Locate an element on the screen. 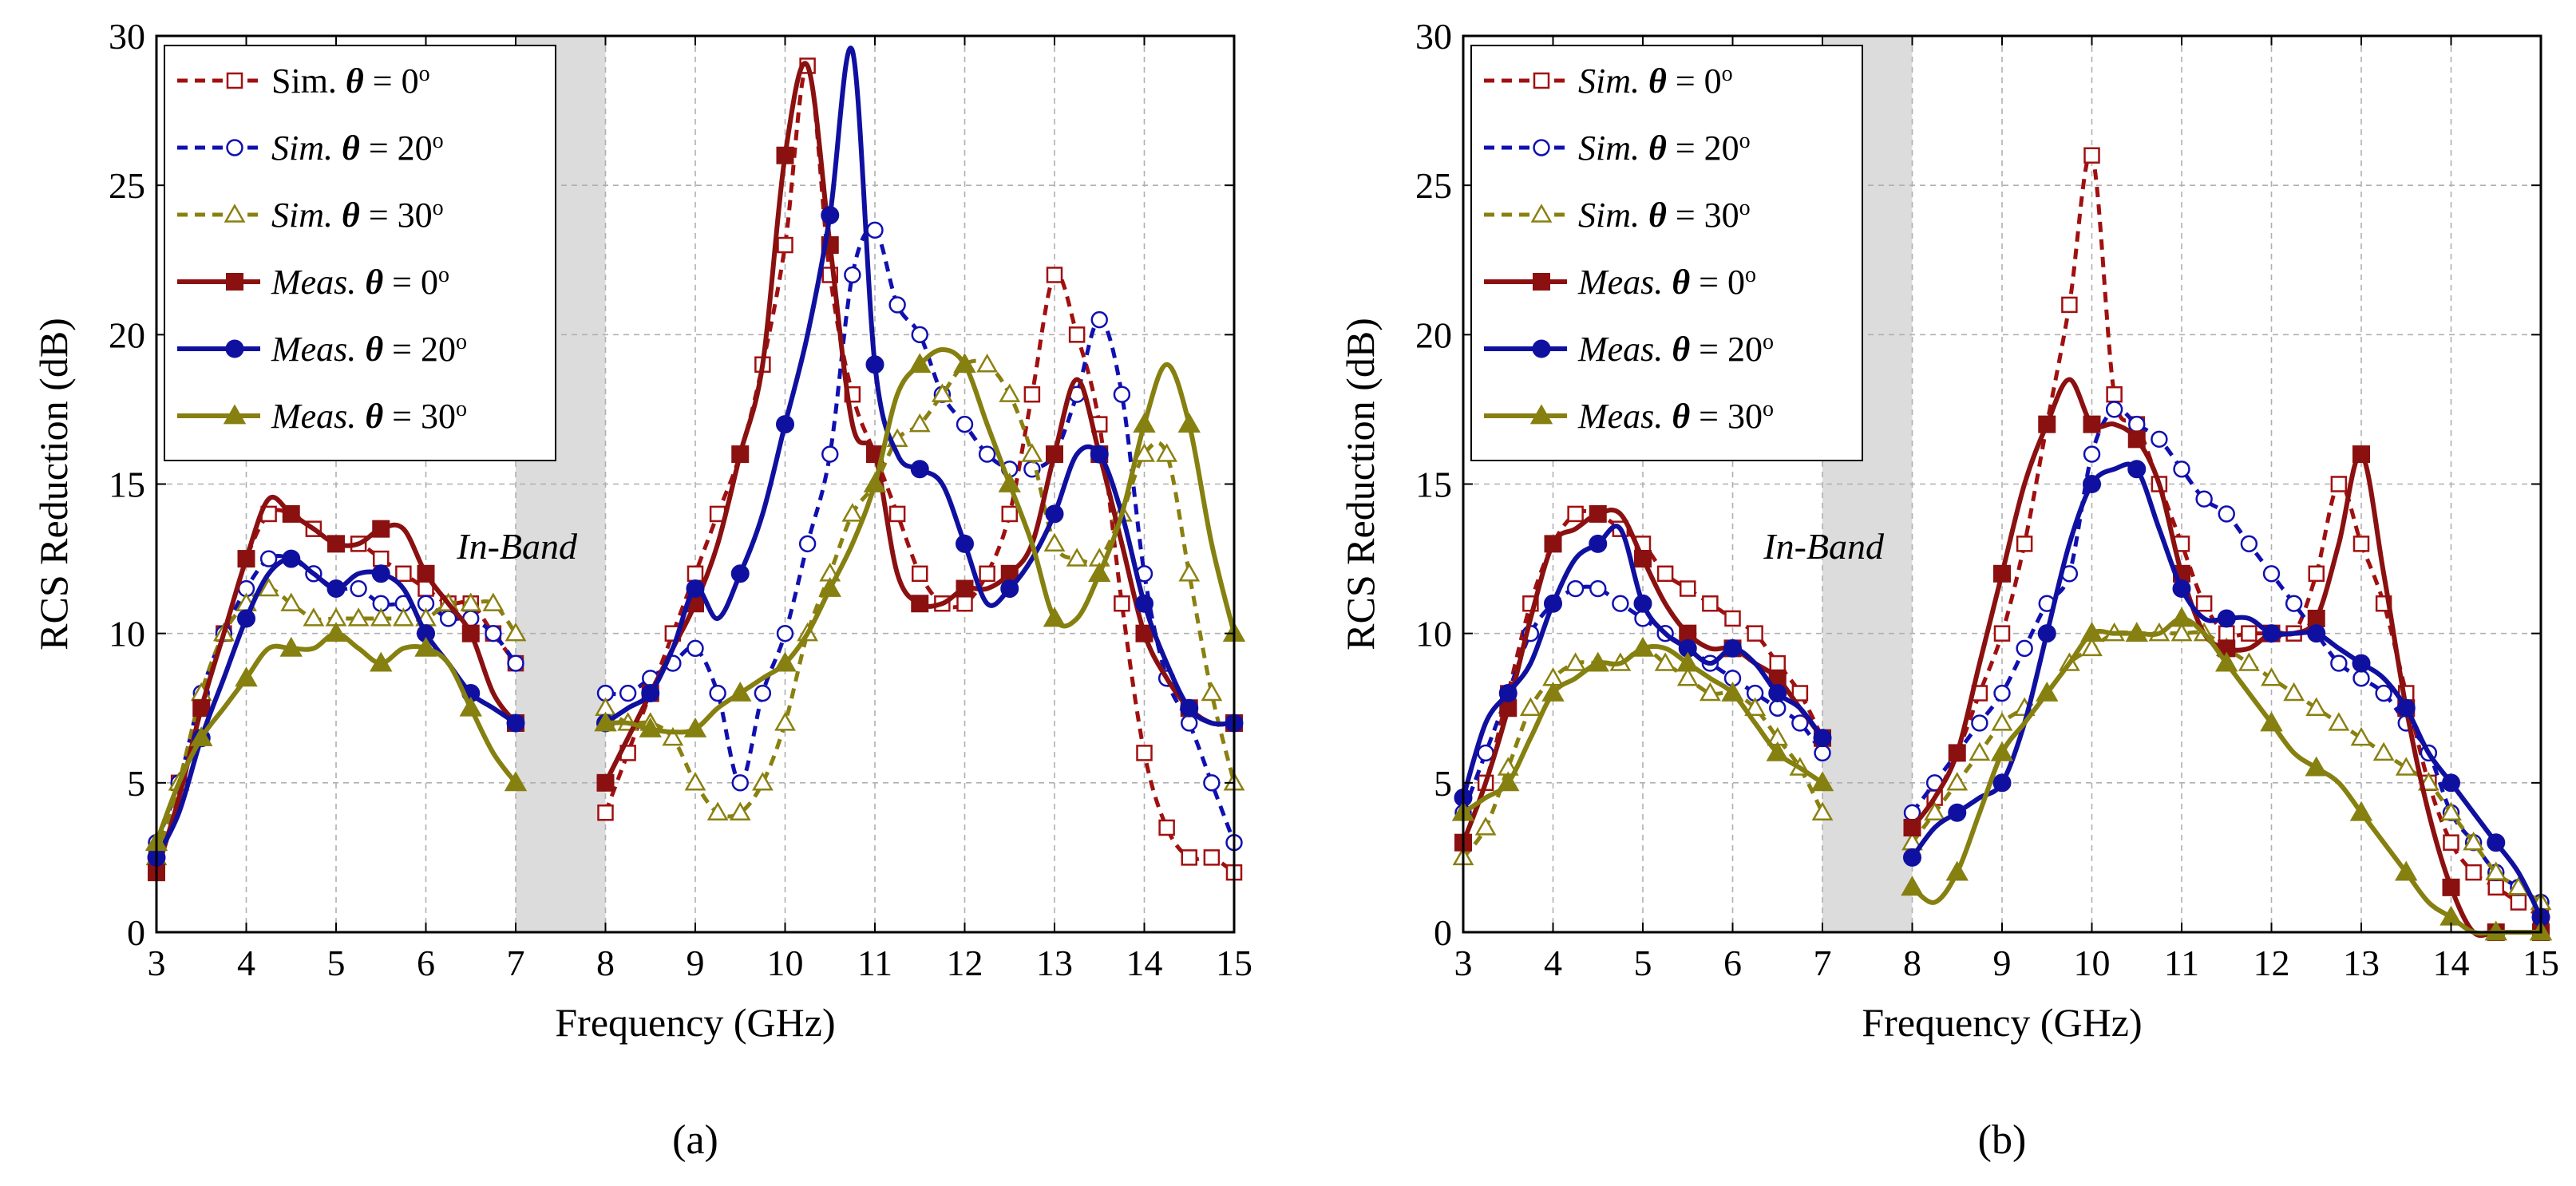  series-line is located at coordinates (1643, 661).